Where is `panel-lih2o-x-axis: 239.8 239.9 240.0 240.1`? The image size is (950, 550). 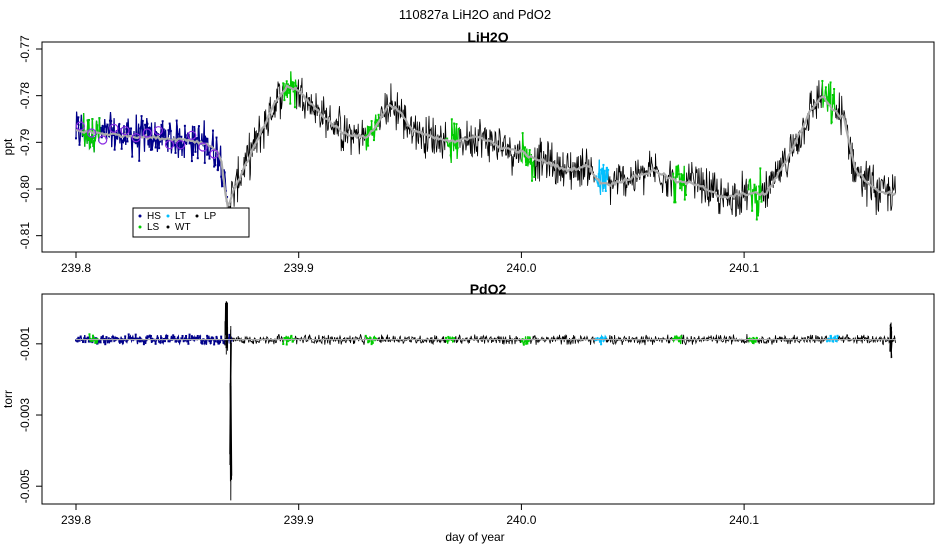 panel-lih2o-x-axis: 239.8 239.9 240.0 240.1 is located at coordinates (410, 263).